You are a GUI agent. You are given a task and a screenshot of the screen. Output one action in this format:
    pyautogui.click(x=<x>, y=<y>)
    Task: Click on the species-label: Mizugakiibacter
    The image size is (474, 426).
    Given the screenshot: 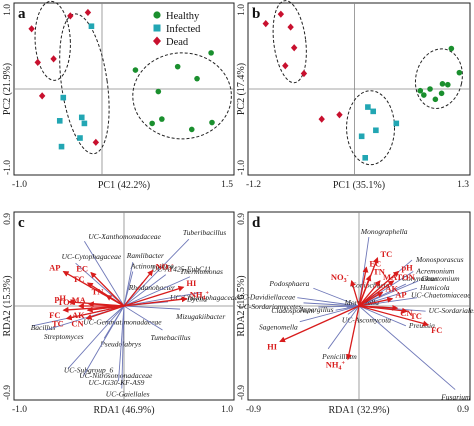 What is the action you would take?
    pyautogui.click(x=200, y=316)
    